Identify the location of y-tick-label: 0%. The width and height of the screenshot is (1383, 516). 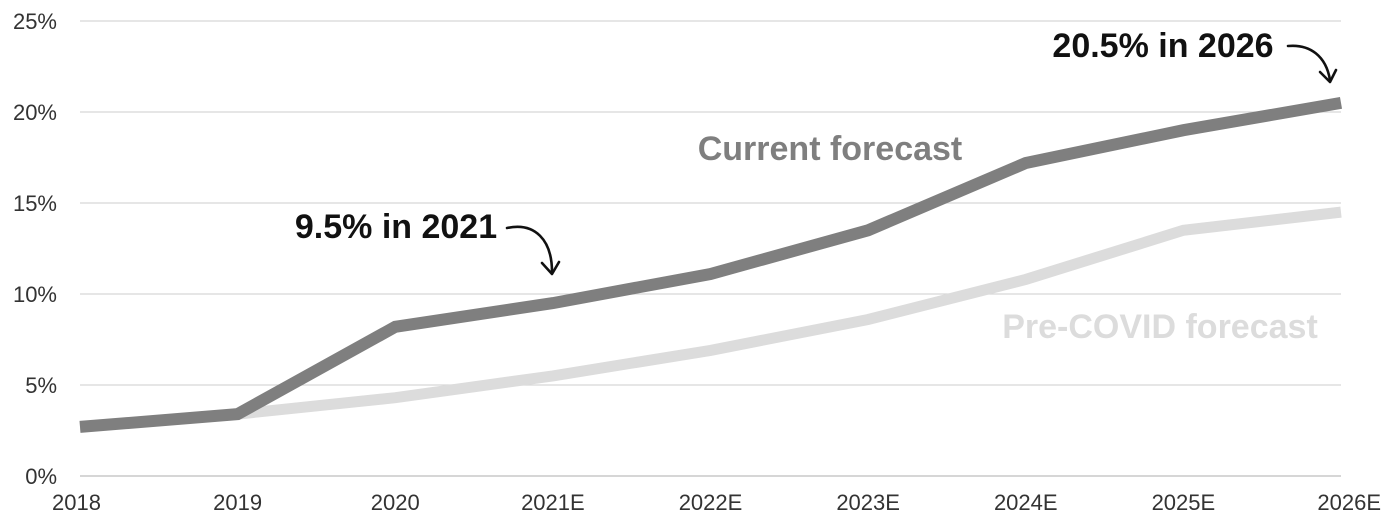
(41, 476).